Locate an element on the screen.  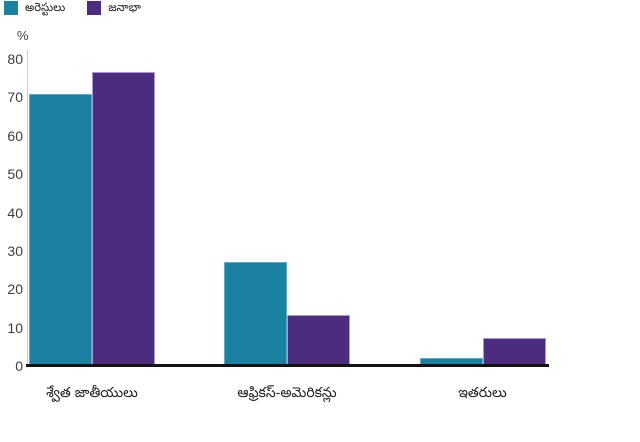
y-axis-tick-label: 60 is located at coordinates (15, 135).